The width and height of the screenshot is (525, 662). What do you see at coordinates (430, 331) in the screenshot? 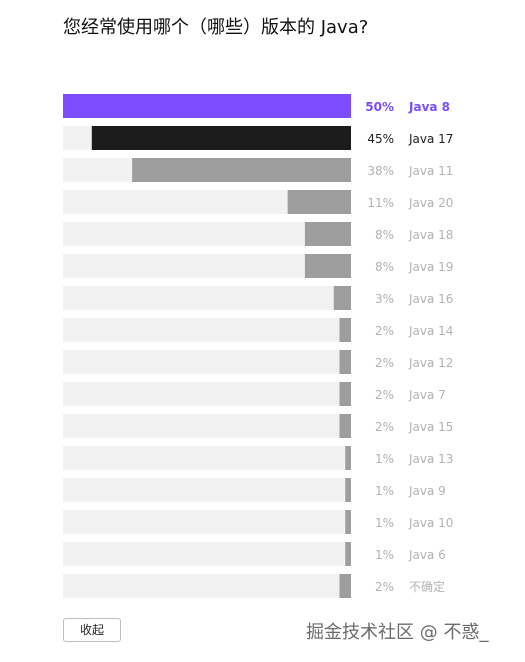
I see `category-label: Java 14` at bounding box center [430, 331].